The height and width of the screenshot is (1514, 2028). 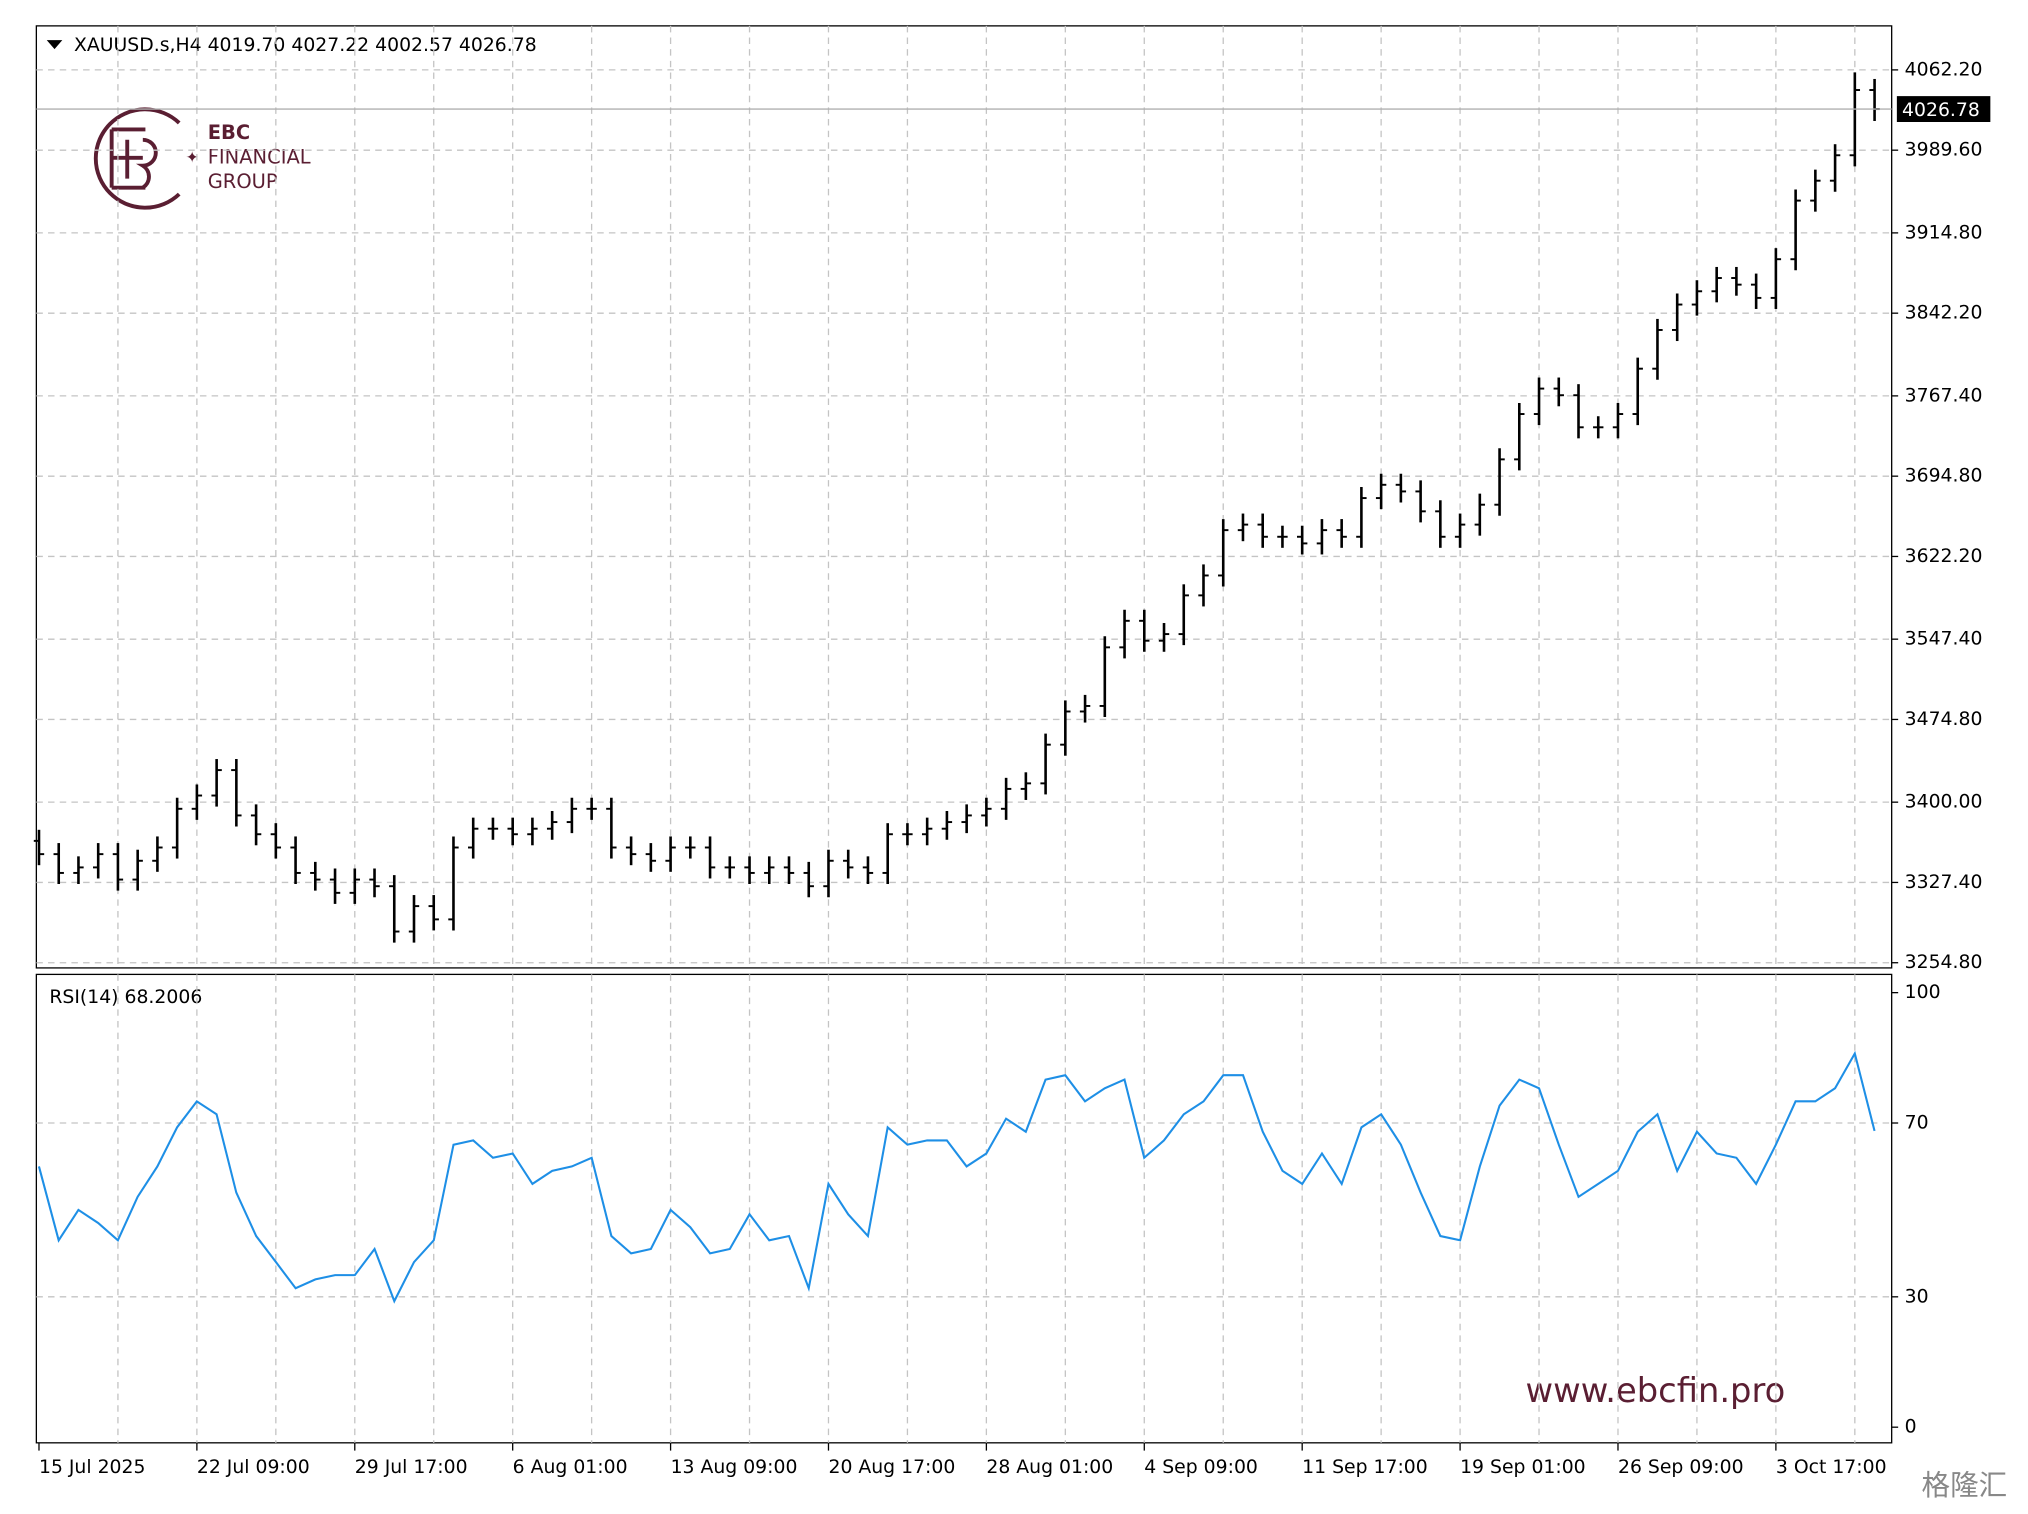 What do you see at coordinates (1941, 110) in the screenshot?
I see `last-price-label: 4026.78` at bounding box center [1941, 110].